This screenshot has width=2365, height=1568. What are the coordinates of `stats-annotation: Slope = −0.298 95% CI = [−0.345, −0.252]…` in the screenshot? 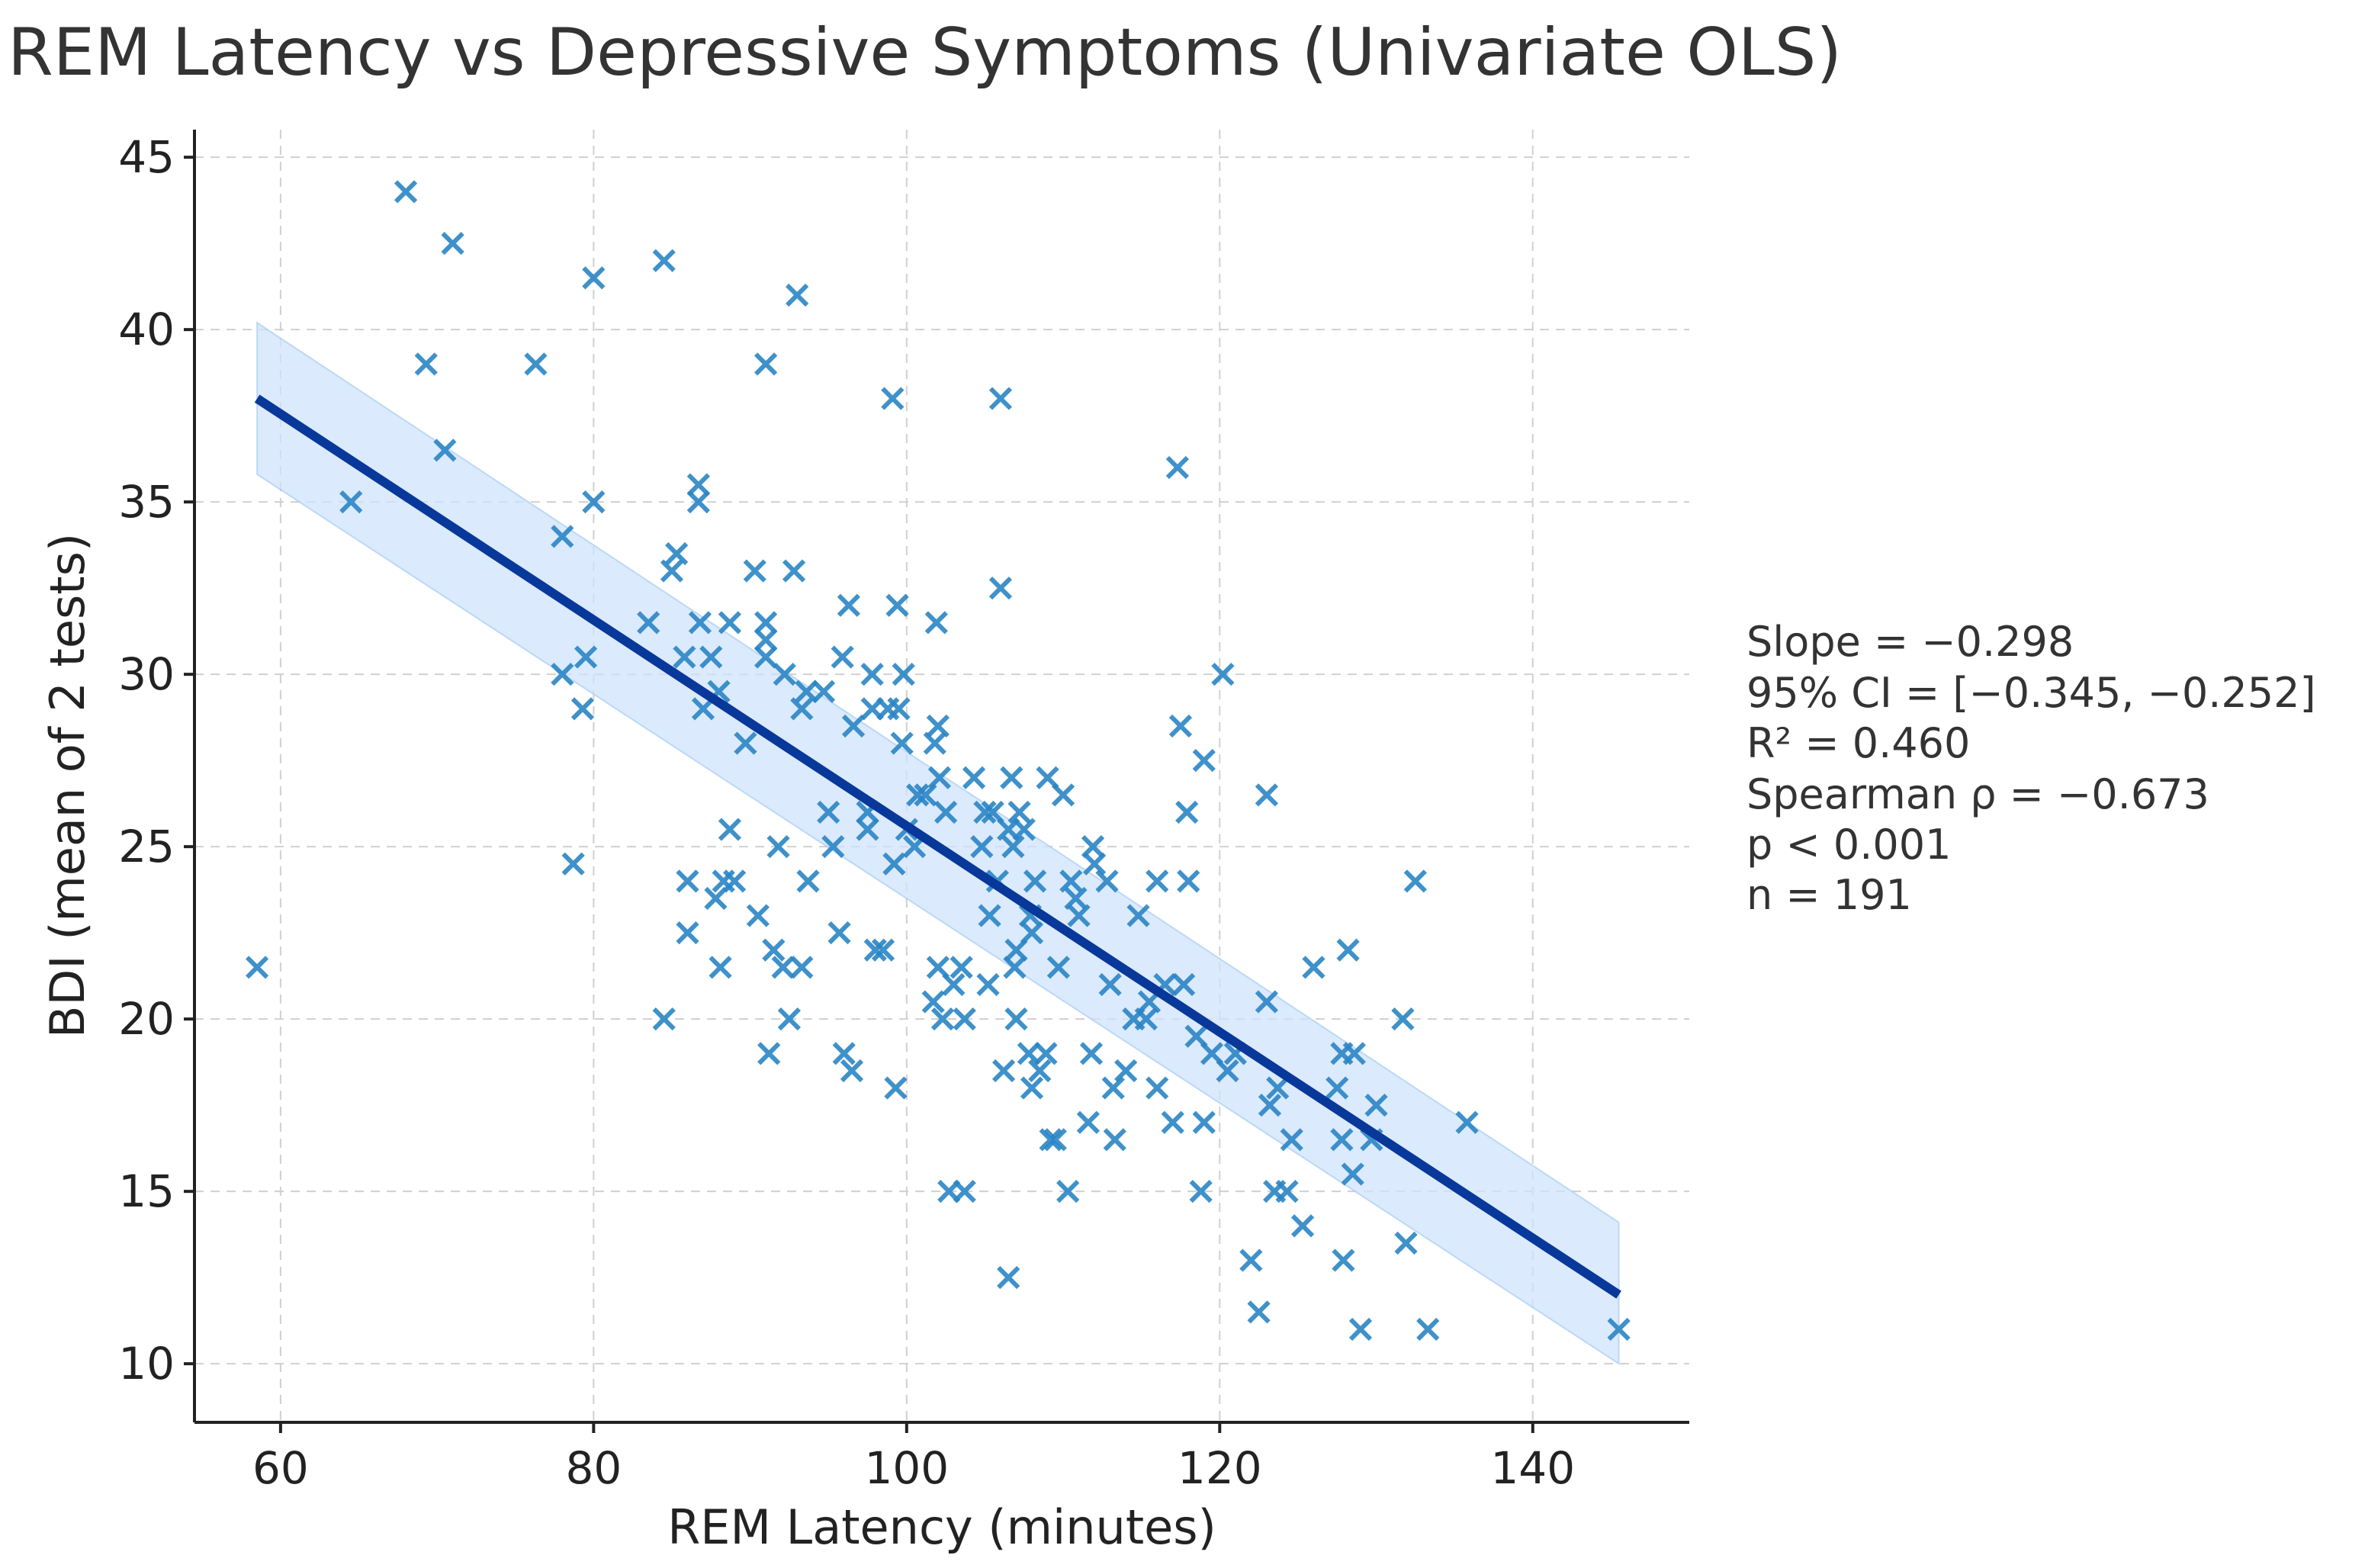 It's located at (2031, 768).